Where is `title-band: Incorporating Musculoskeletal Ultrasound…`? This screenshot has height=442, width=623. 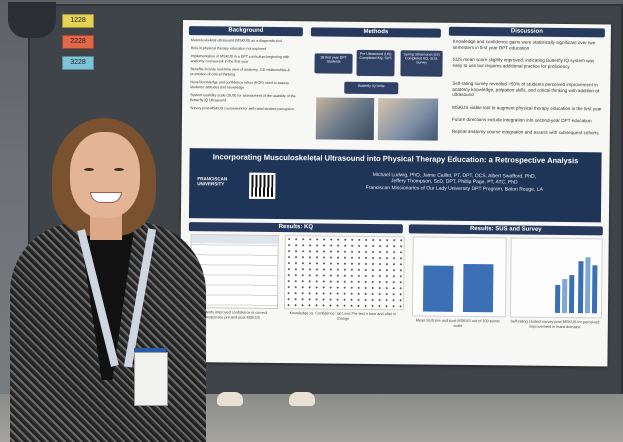 title-band: Incorporating Musculoskeletal Ultrasound… is located at coordinates (395, 185).